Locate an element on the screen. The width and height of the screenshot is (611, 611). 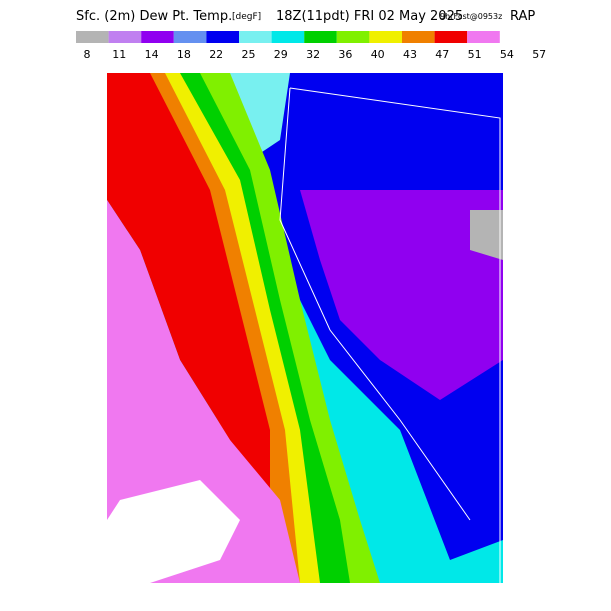
purple-field is located at coordinates (401, 295).